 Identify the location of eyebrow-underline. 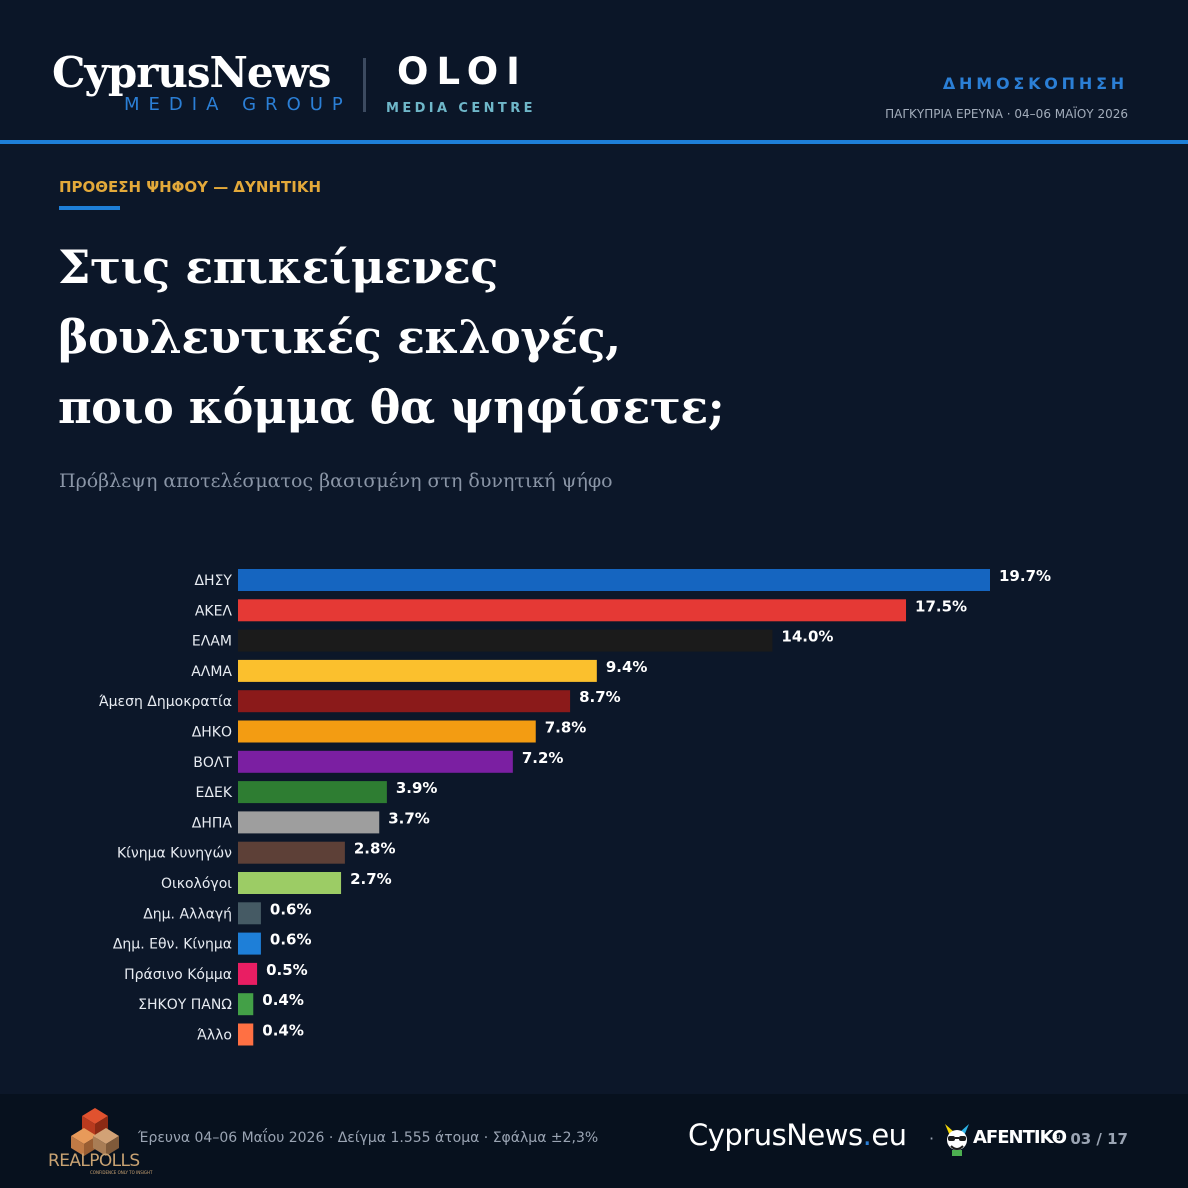
(89, 208).